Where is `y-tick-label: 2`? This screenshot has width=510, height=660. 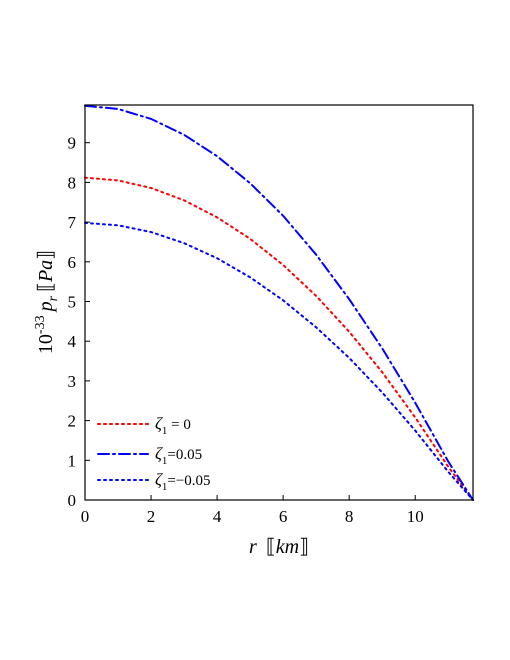 y-tick-label: 2 is located at coordinates (72, 421).